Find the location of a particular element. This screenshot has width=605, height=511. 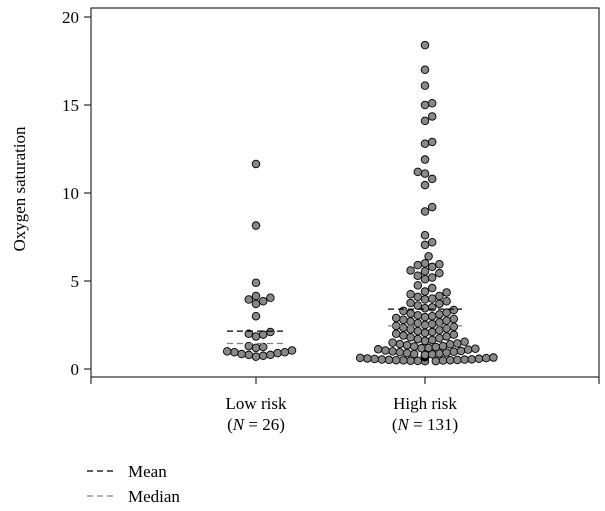

summary-lines is located at coordinates (344, 326).